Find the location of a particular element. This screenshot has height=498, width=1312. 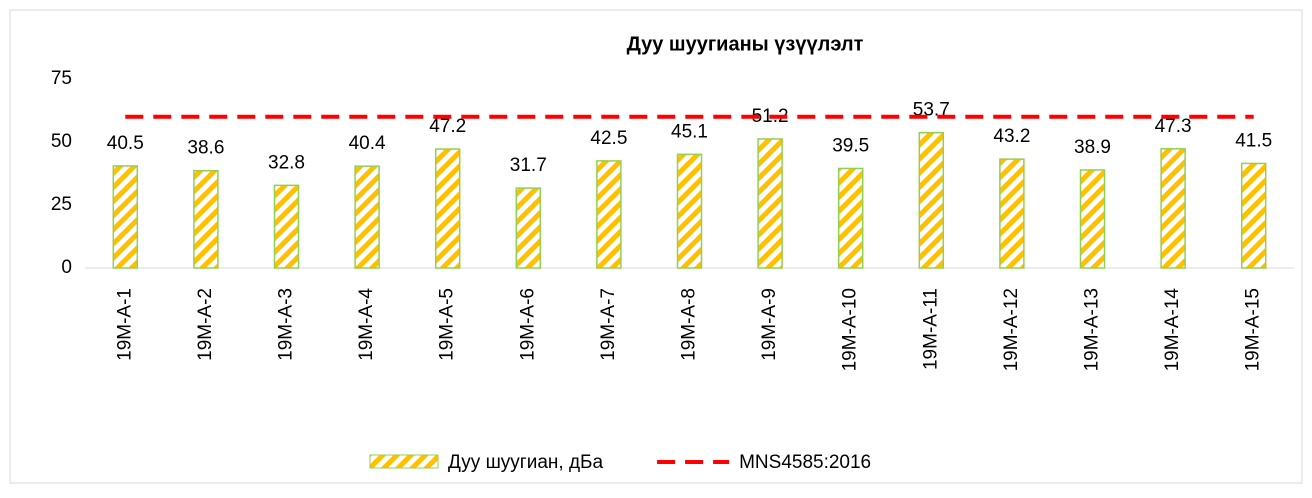

data-label: 38.9 is located at coordinates (1092, 147).